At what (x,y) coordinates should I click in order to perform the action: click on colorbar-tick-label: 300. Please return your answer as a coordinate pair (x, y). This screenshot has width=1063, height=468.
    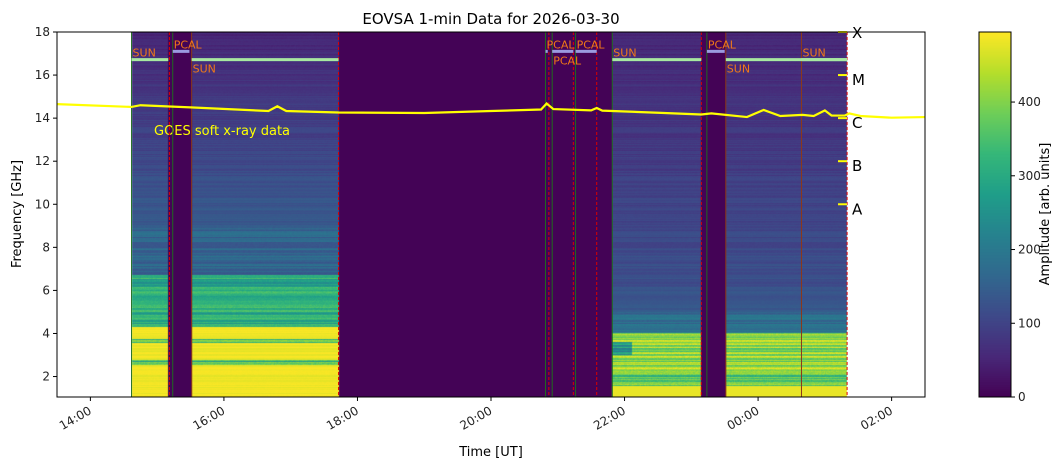
    Looking at the image, I should click on (1029, 176).